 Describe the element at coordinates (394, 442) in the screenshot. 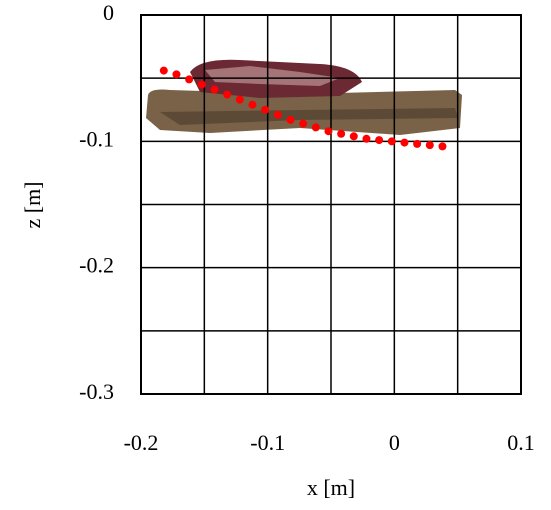

I see `x-tick-label: 0` at that location.